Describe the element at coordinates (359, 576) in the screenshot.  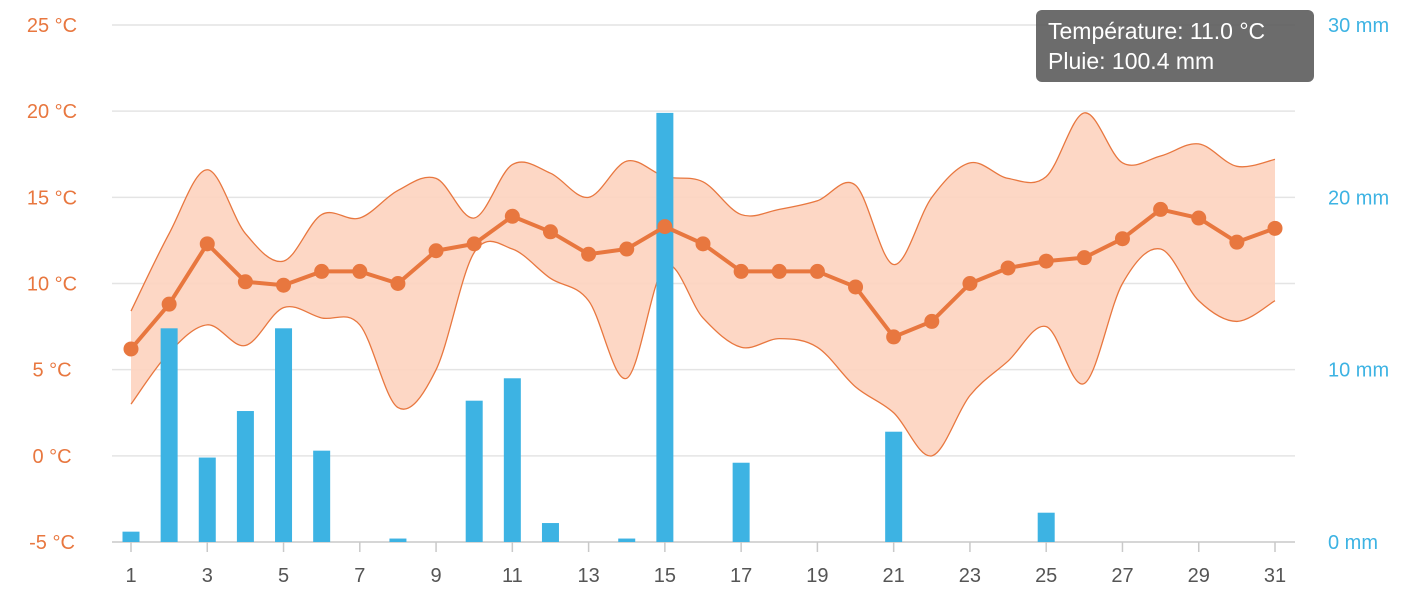
I see `x-tick-label: 7` at that location.